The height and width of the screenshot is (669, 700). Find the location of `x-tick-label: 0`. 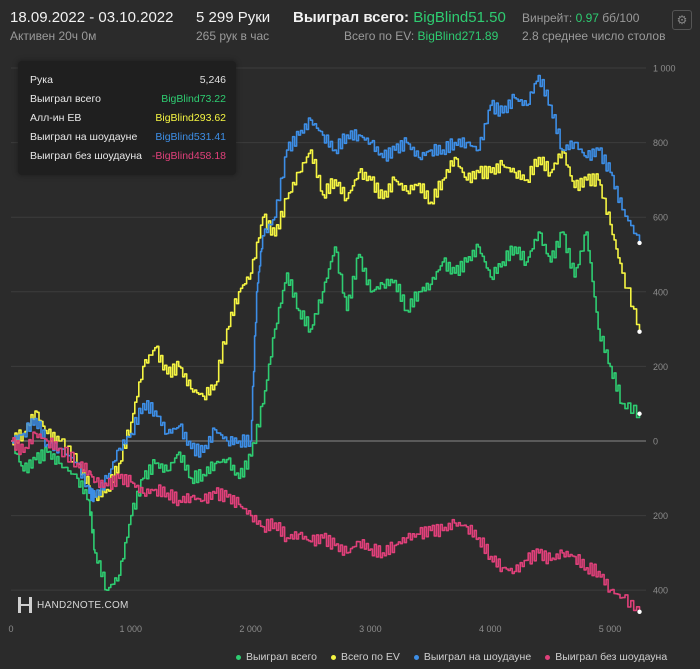

x-tick-label: 0 is located at coordinates (10, 629).